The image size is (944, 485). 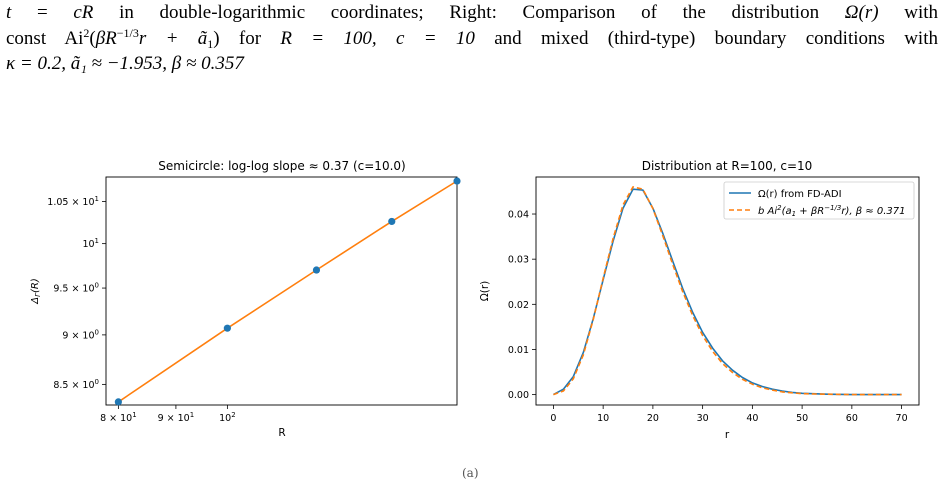 What do you see at coordinates (852, 418) in the screenshot?
I see `right-x-tick-label: 60` at bounding box center [852, 418].